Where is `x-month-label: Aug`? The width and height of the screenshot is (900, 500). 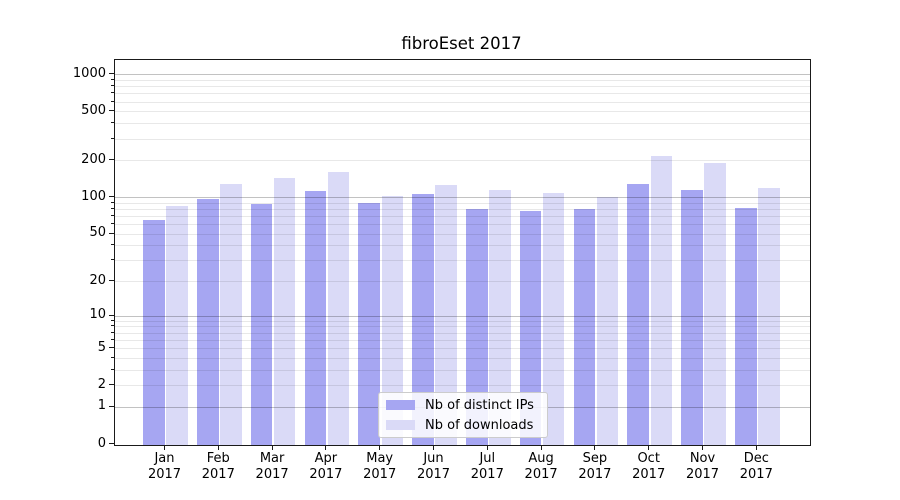
x-month-label: Aug is located at coordinates (541, 458).